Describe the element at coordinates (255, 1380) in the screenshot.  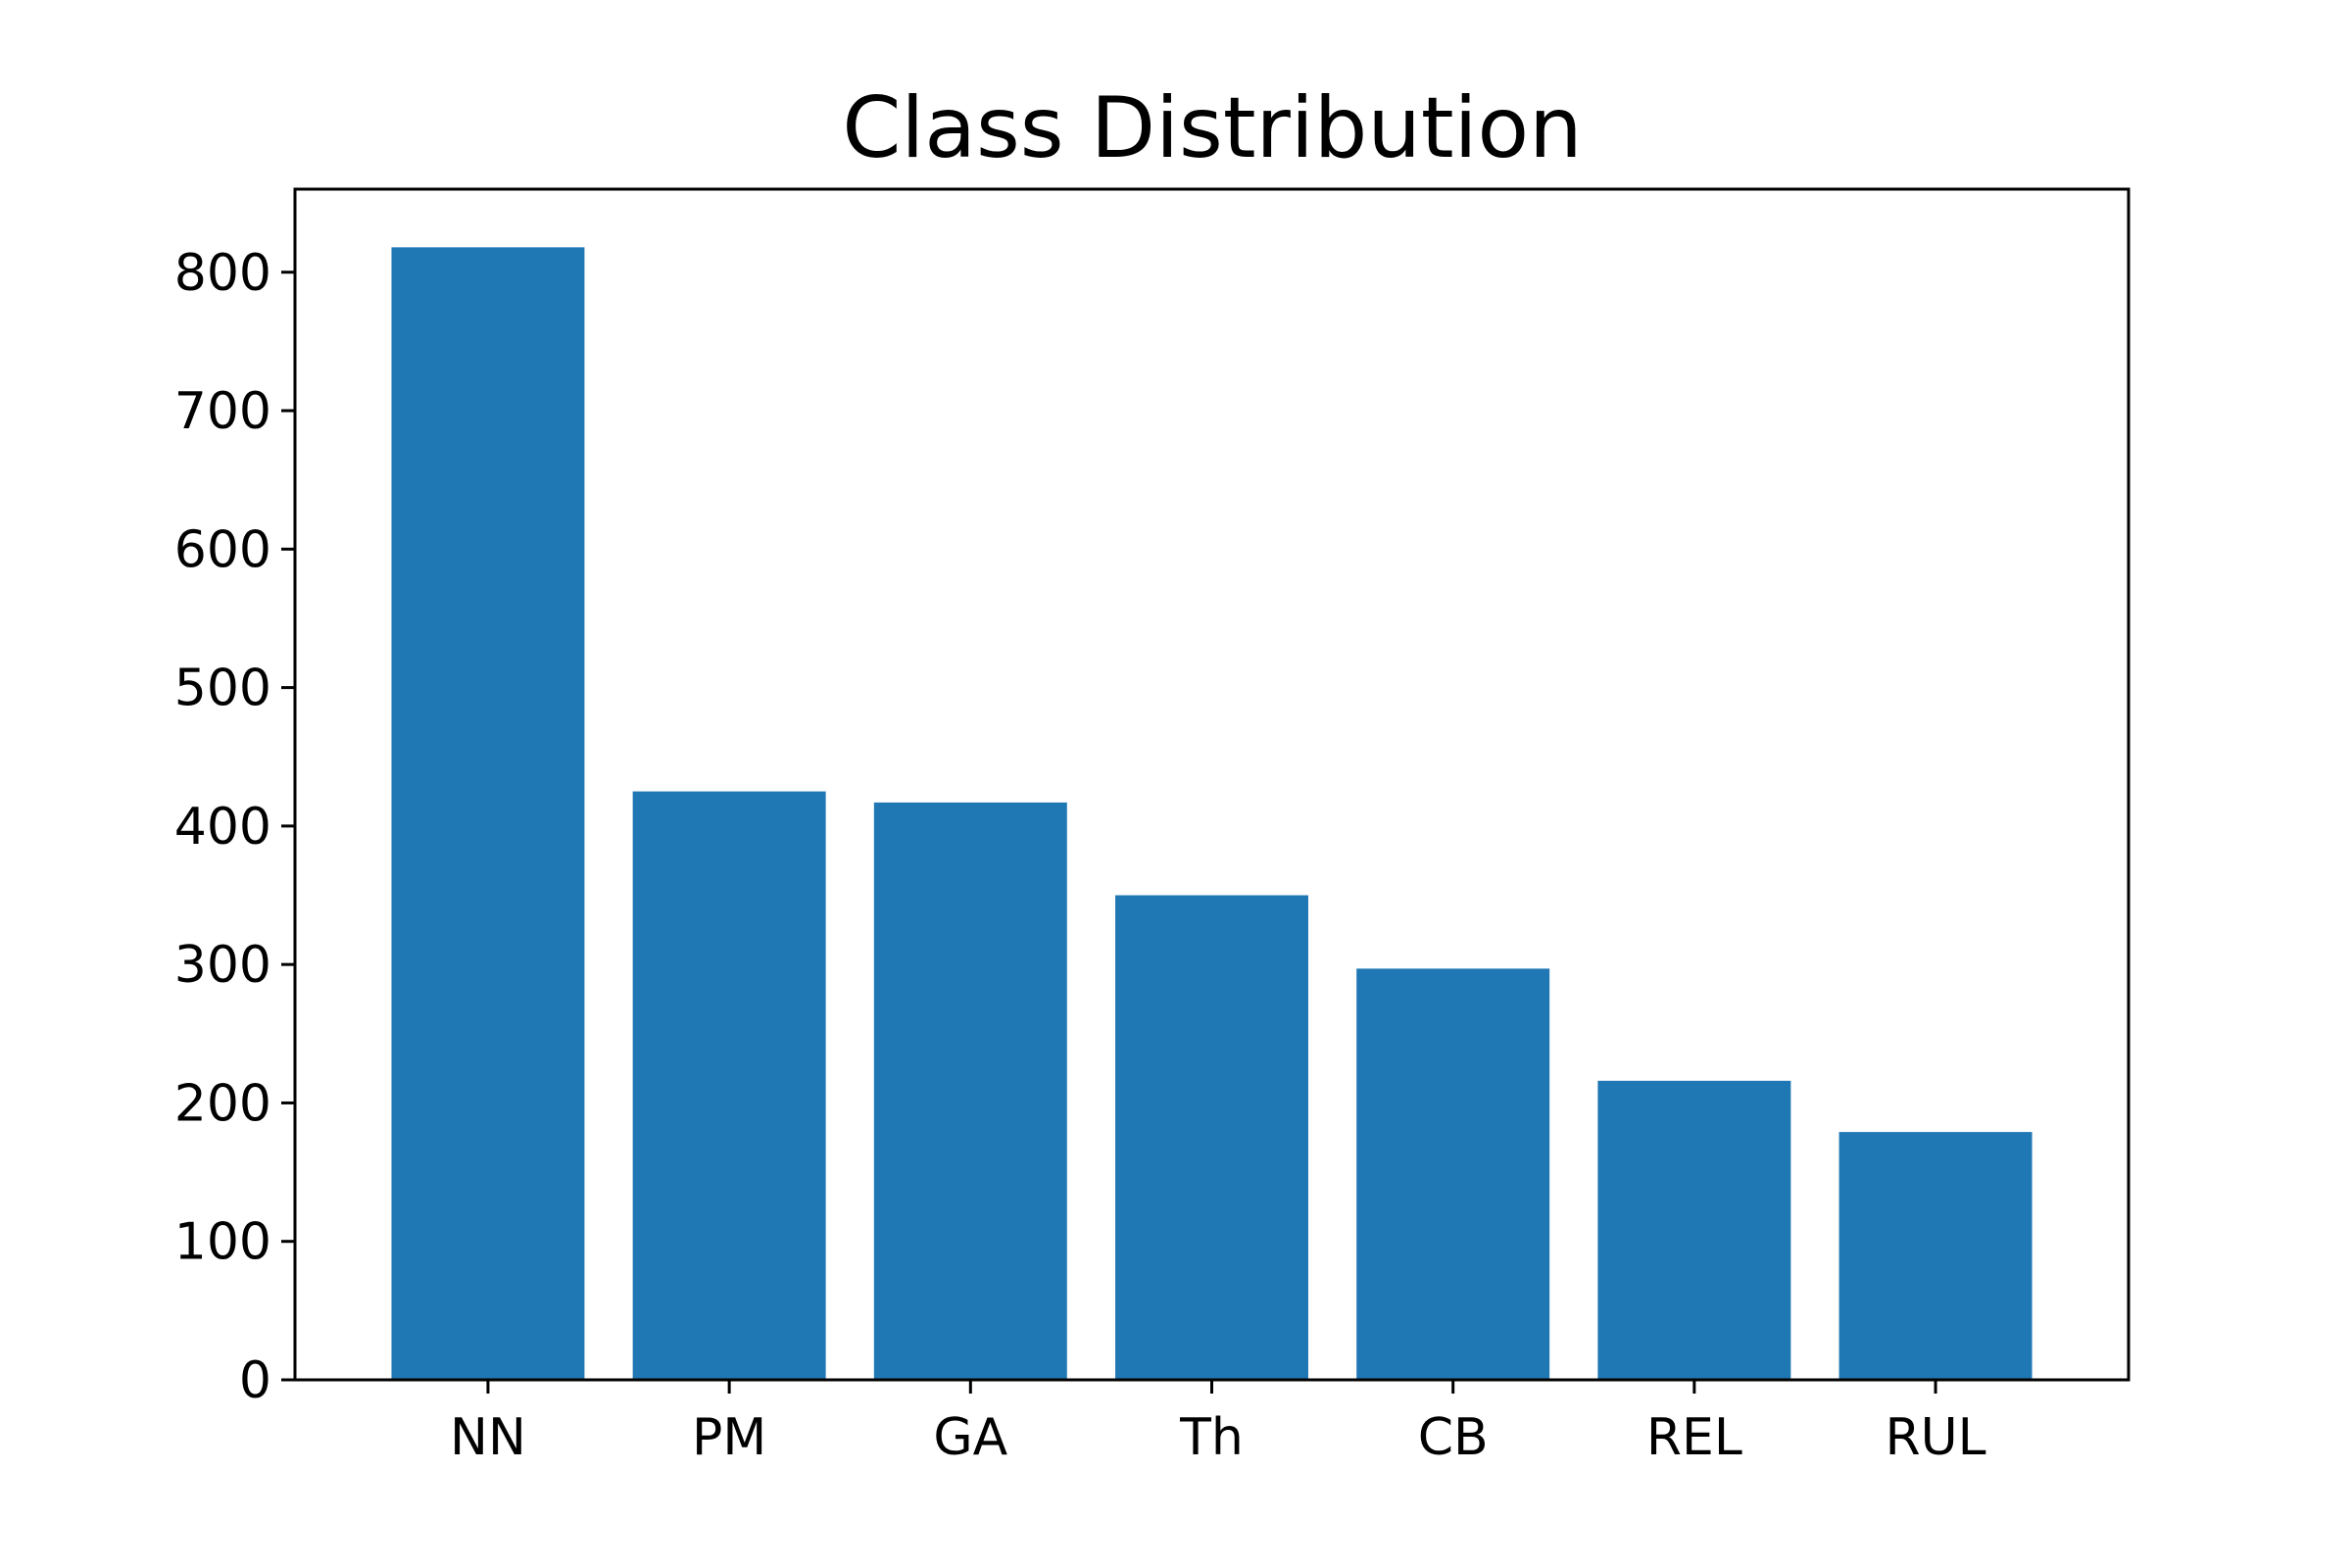
I see `y-tick-label: 0` at that location.